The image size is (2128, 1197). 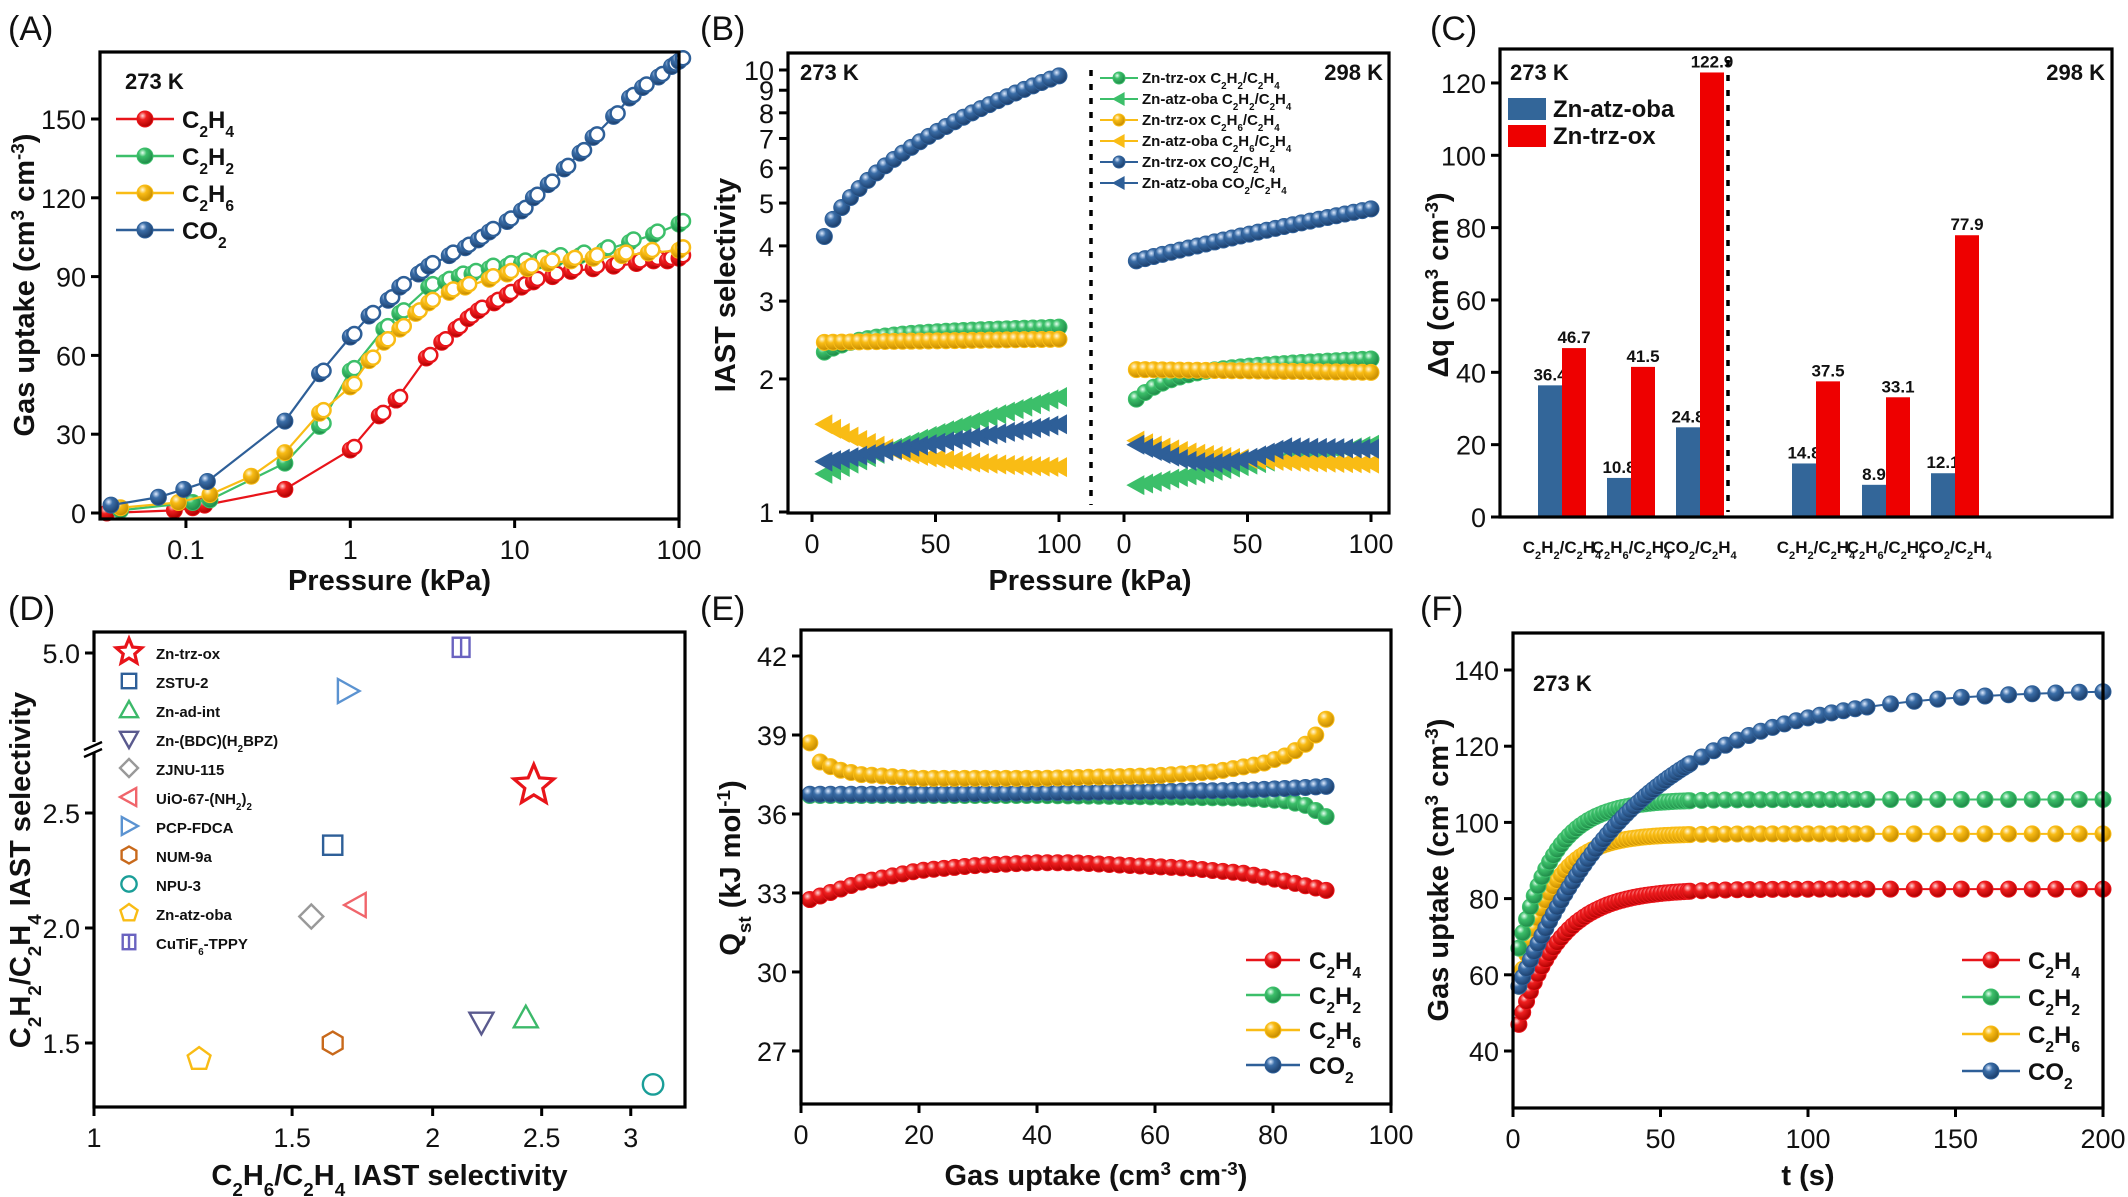 What do you see at coordinates (71, 435) in the screenshot?
I see `a-ytick-label: 30` at bounding box center [71, 435].